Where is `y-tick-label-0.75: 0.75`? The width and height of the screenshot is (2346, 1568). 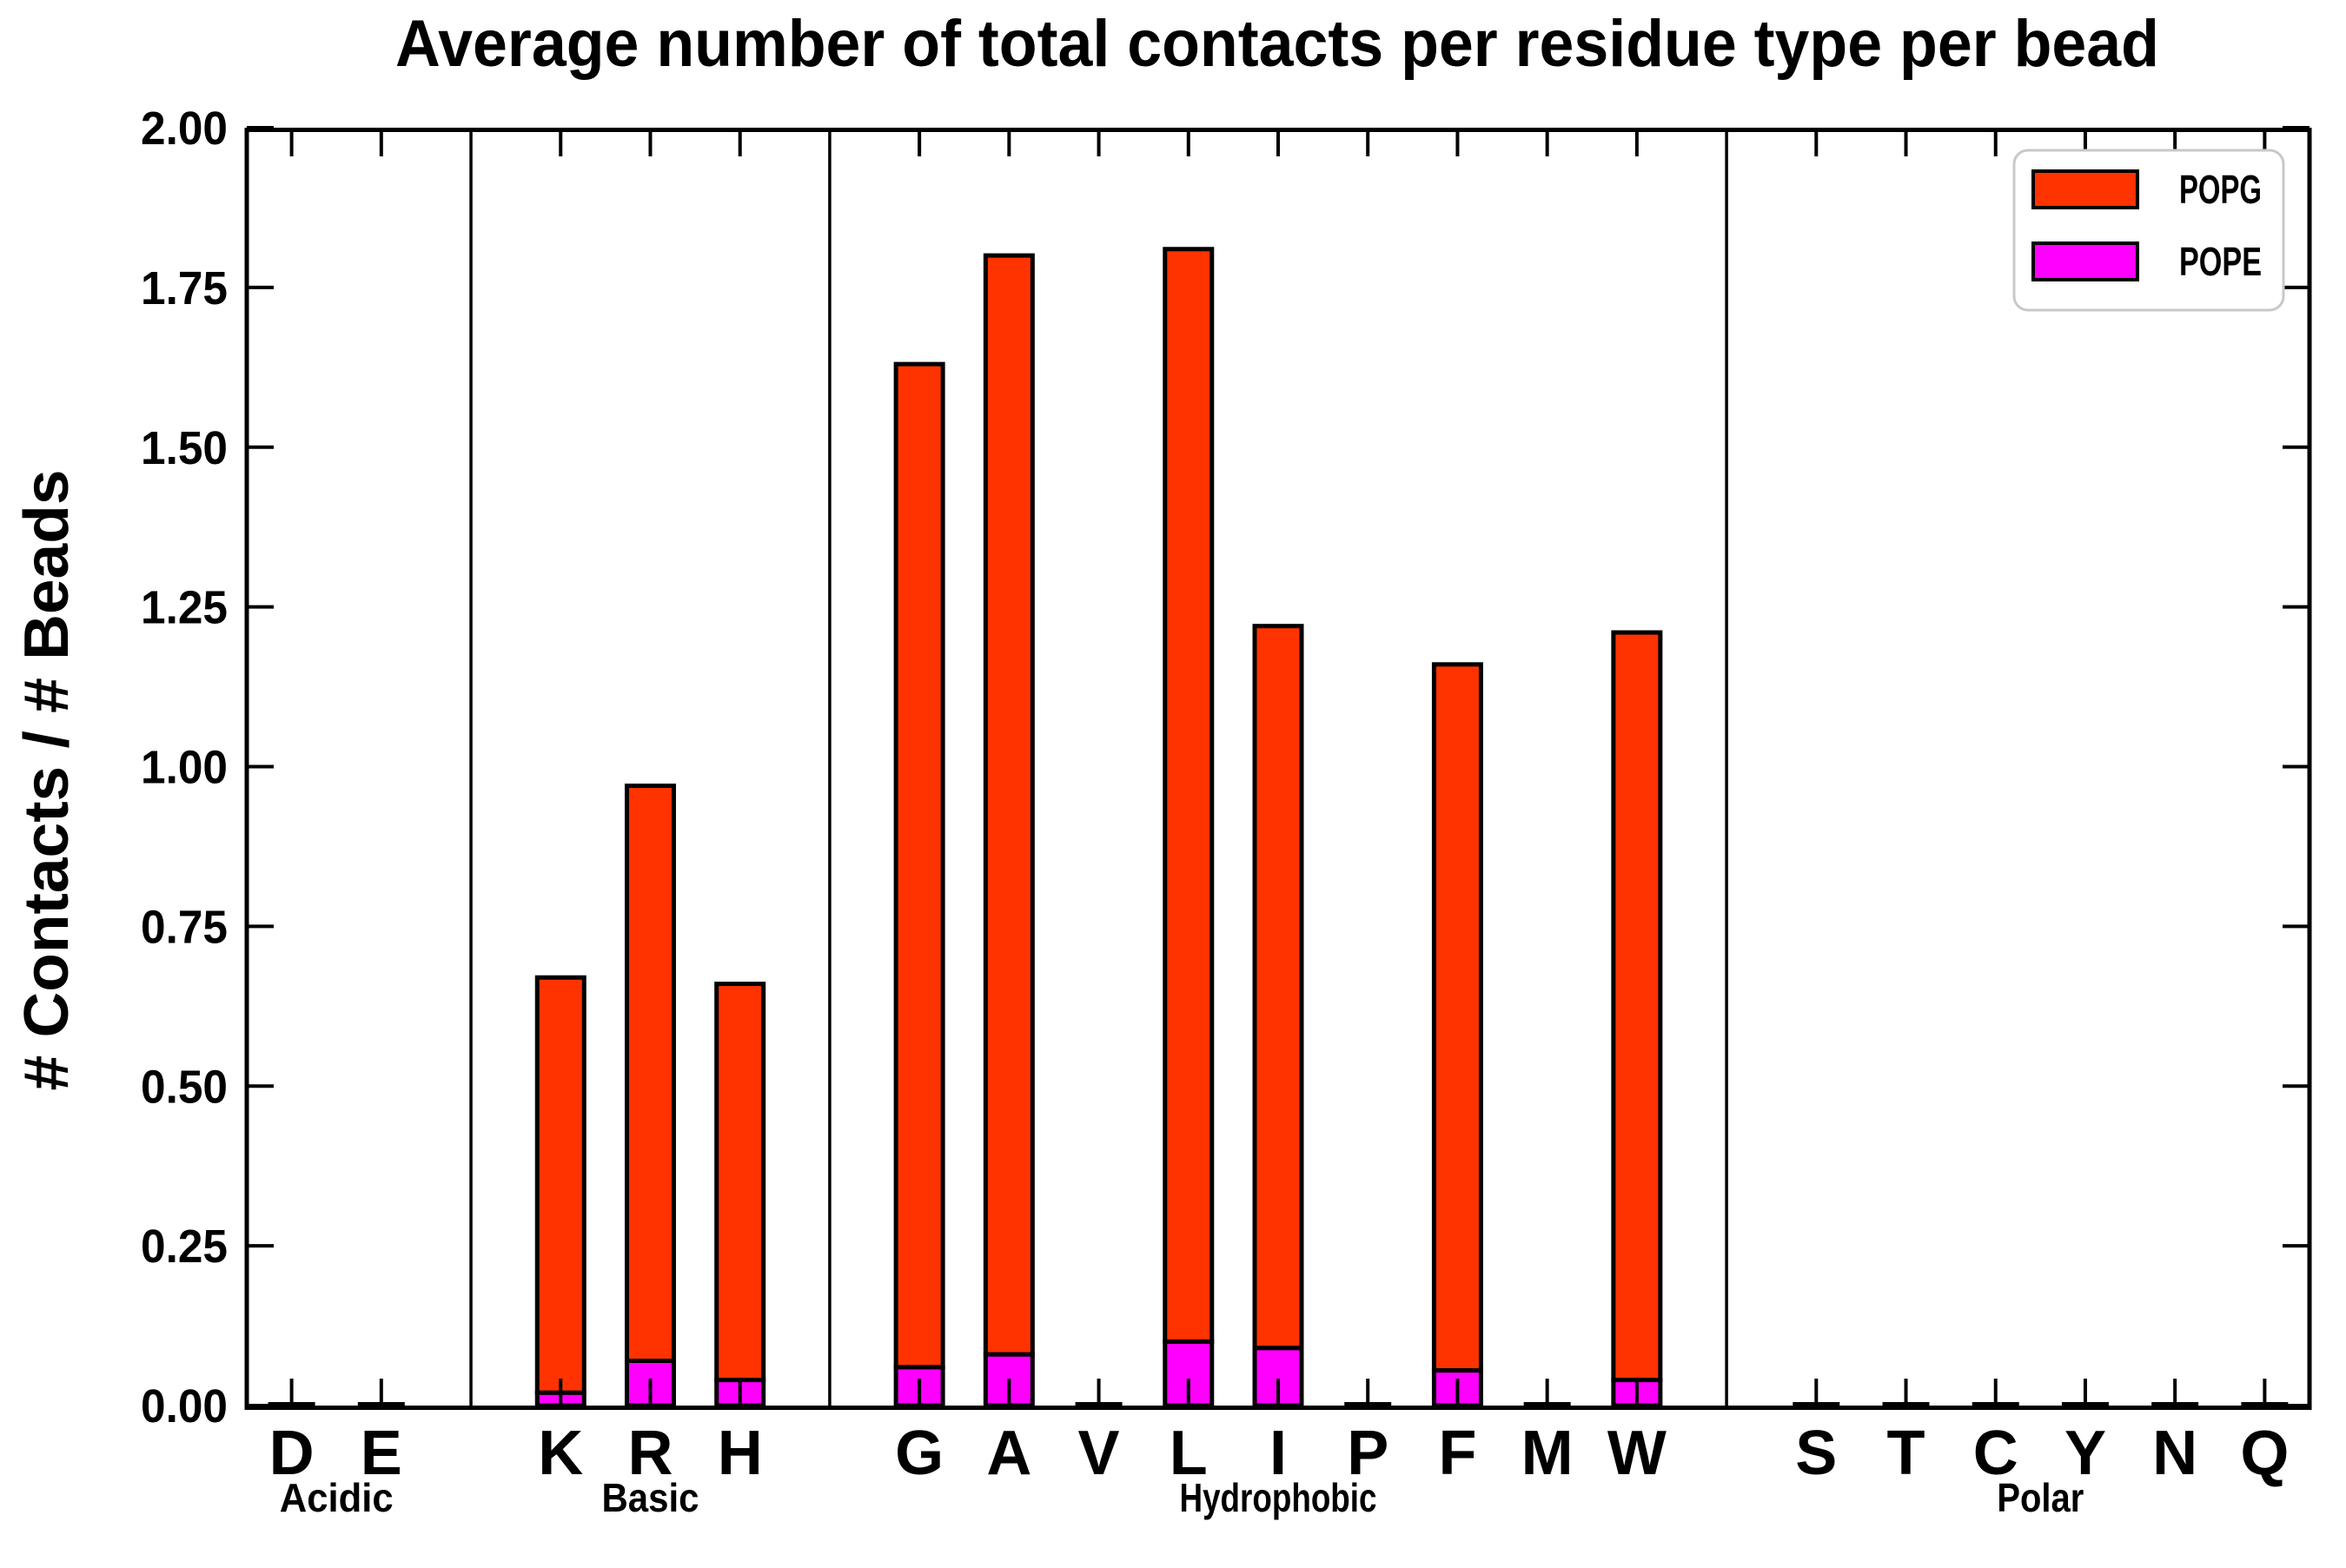
y-tick-label-0.75: 0.75 is located at coordinates (185, 927).